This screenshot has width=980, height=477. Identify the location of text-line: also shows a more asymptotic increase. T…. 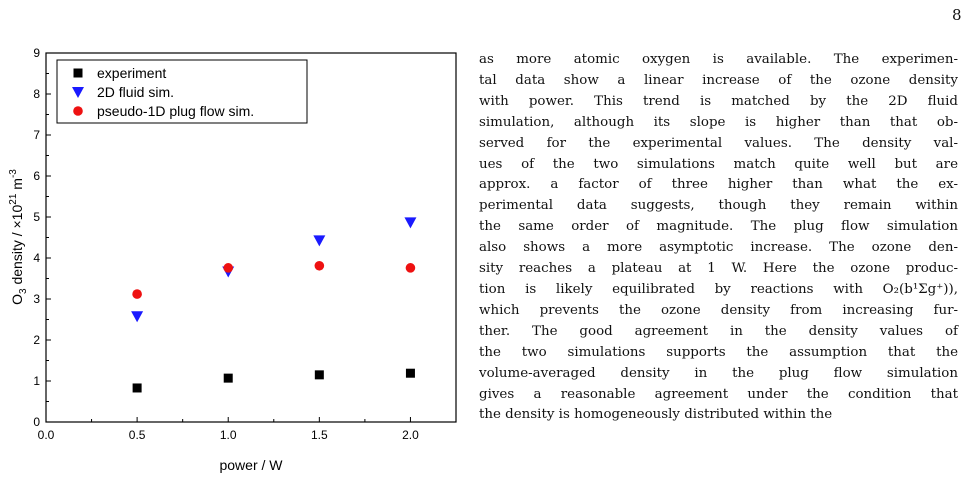
(718, 248).